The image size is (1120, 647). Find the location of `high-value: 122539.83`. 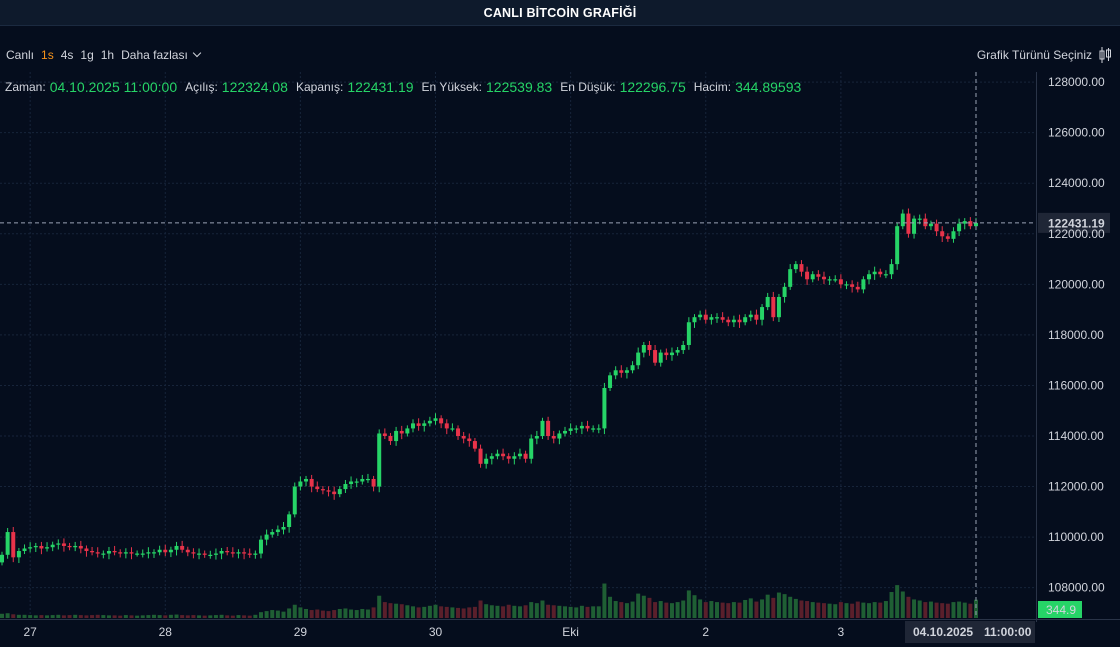

high-value: 122539.83 is located at coordinates (519, 87).